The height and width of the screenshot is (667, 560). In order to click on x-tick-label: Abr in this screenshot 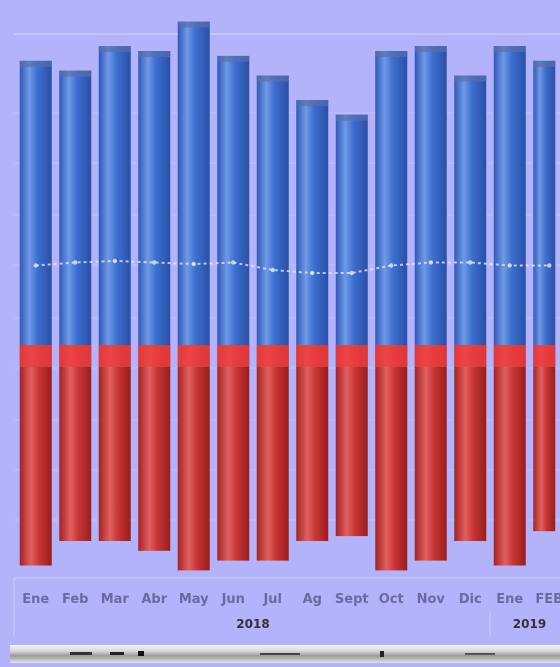, I will do `click(154, 599)`.